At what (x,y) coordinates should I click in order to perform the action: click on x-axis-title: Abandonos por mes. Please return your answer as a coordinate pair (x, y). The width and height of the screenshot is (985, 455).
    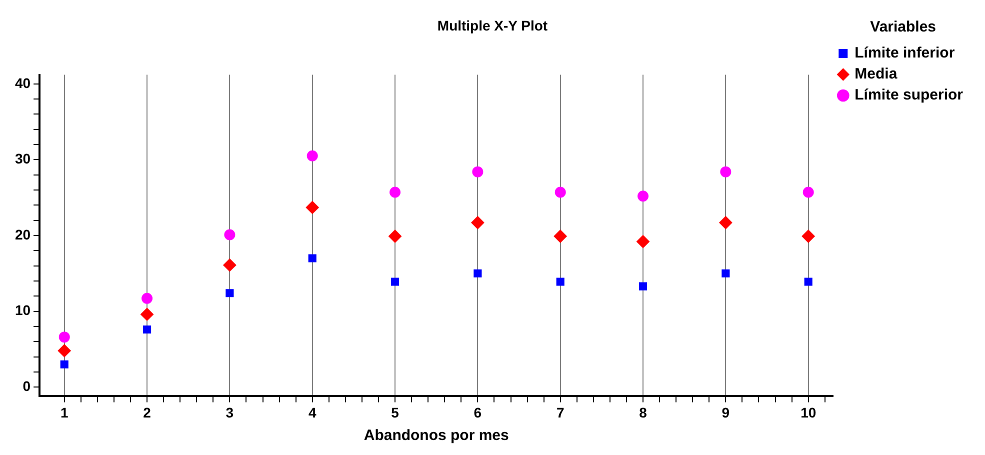
    Looking at the image, I should click on (436, 435).